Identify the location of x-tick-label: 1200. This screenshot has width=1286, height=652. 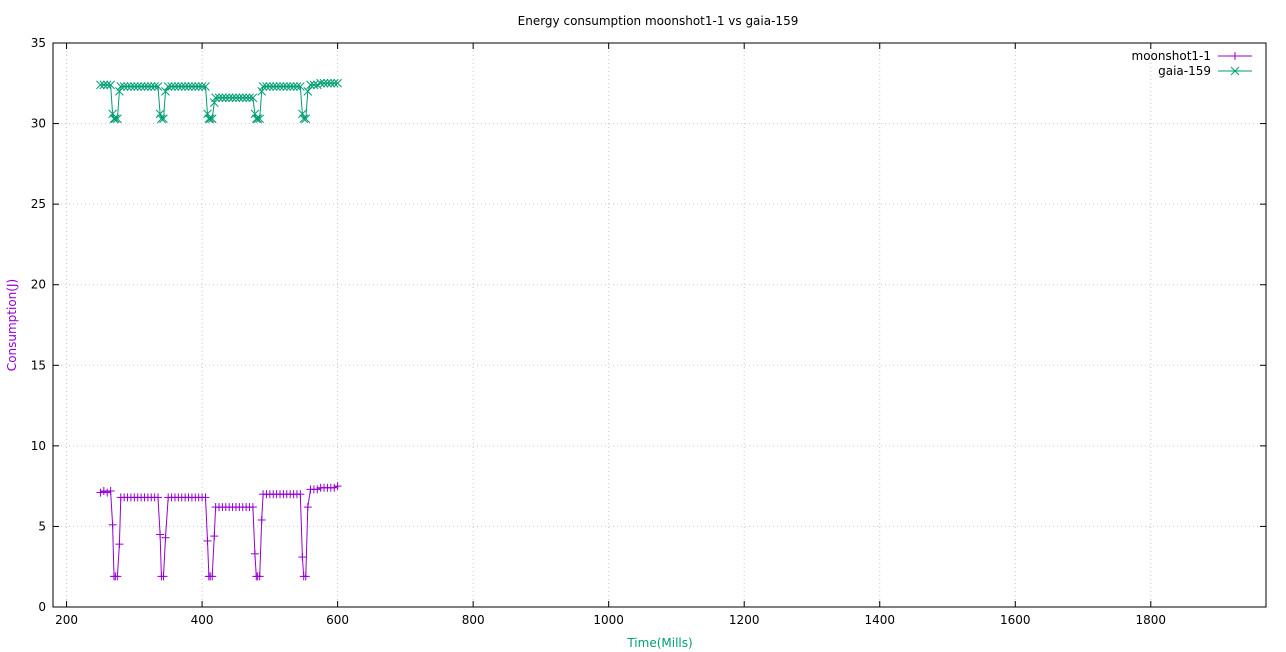
(744, 620).